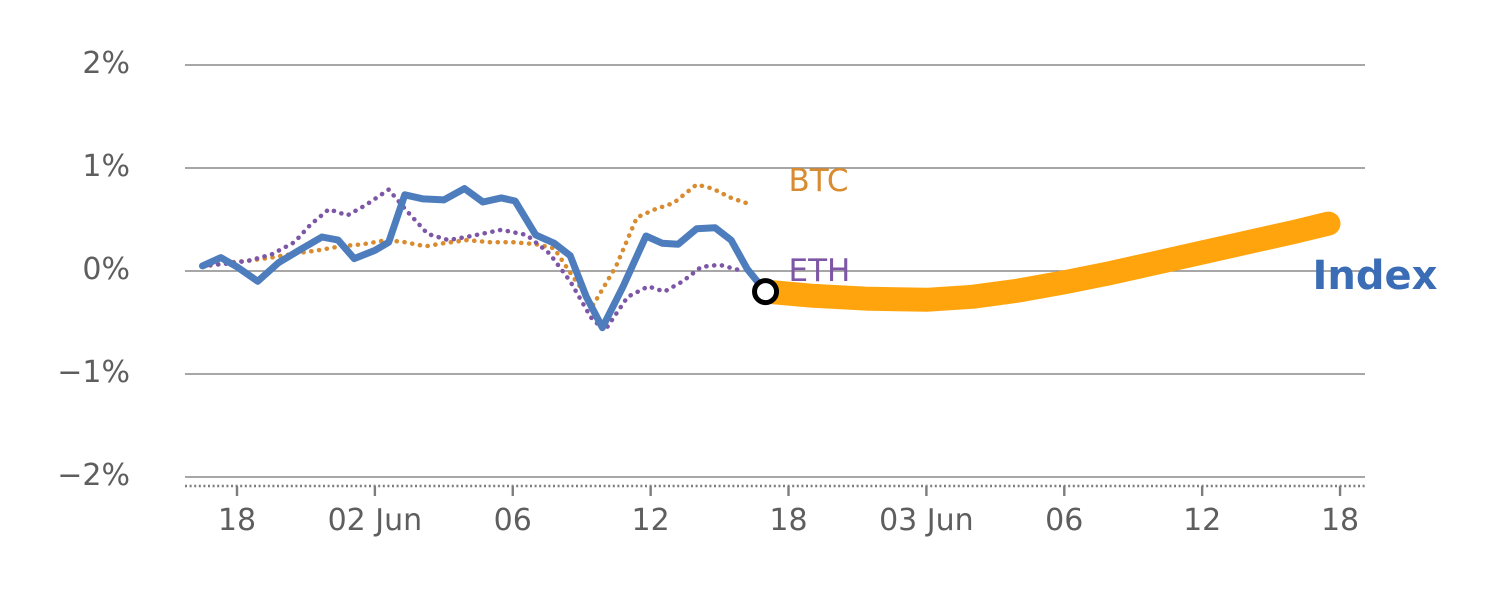  Describe the element at coordinates (93, 475) in the screenshot. I see `y-tick-label: −2%` at that location.